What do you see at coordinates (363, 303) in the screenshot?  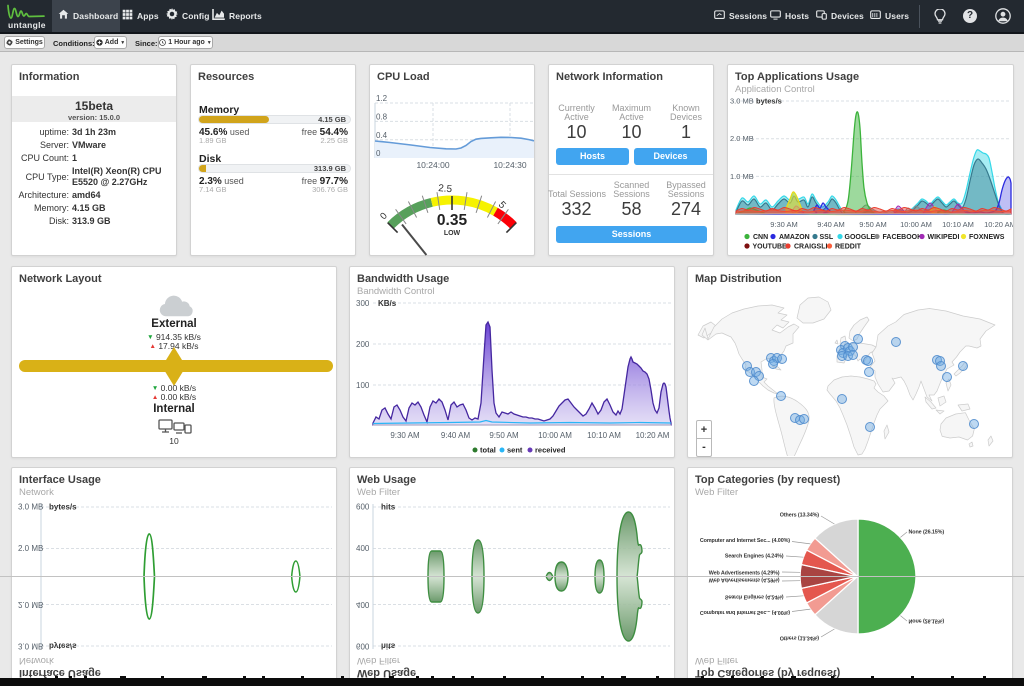 I see `svg-text: 300` at bounding box center [363, 303].